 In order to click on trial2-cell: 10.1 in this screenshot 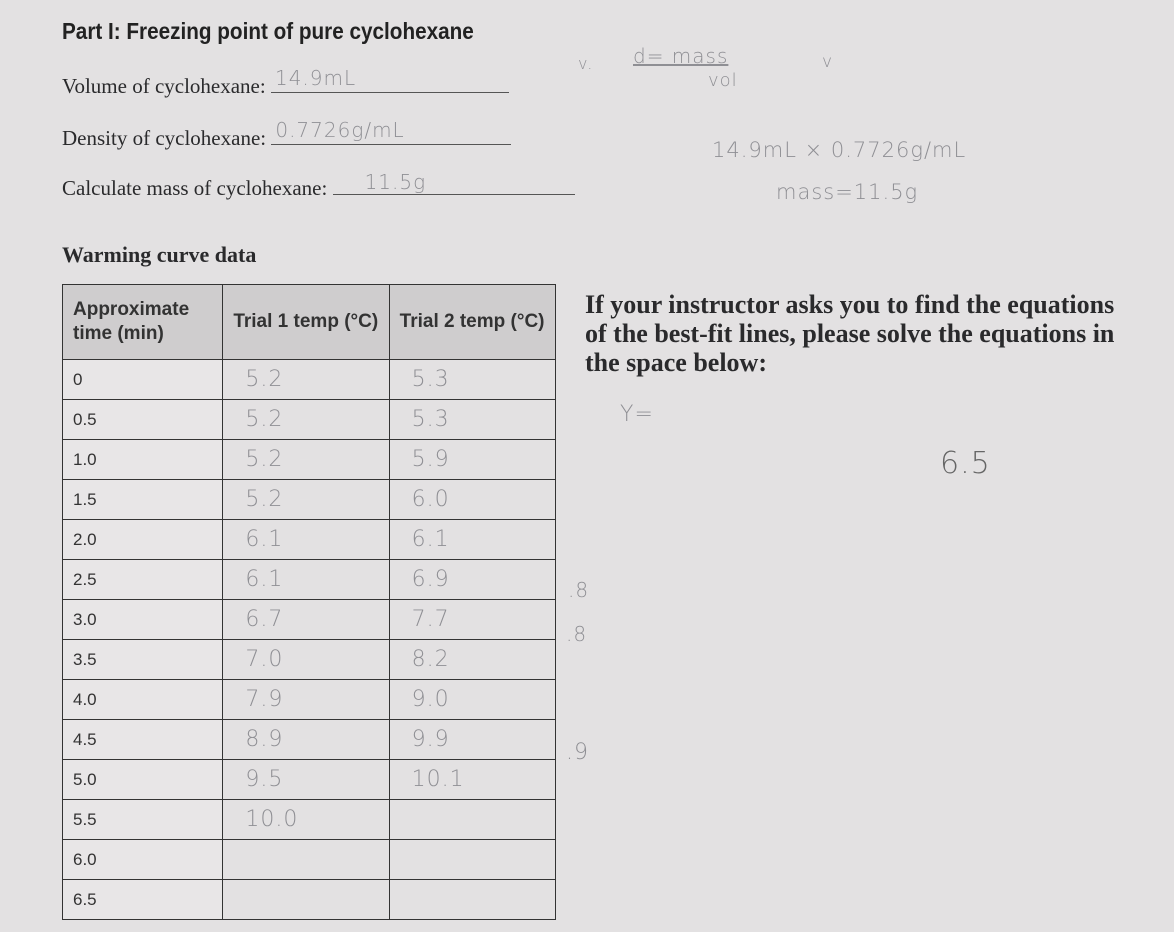, I will do `click(472, 779)`.